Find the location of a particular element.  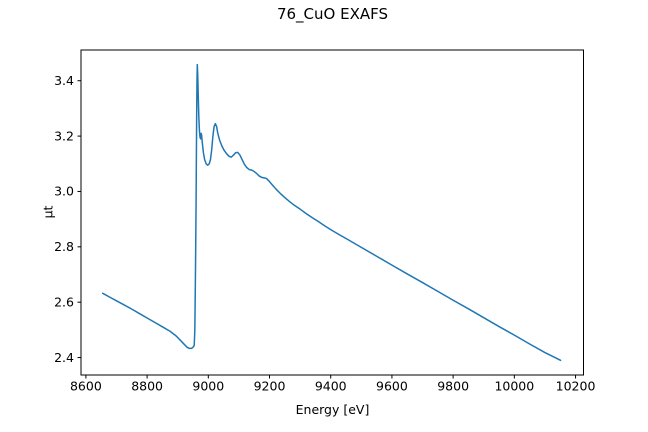

y-tick-label: 3.4 is located at coordinates (64, 80).